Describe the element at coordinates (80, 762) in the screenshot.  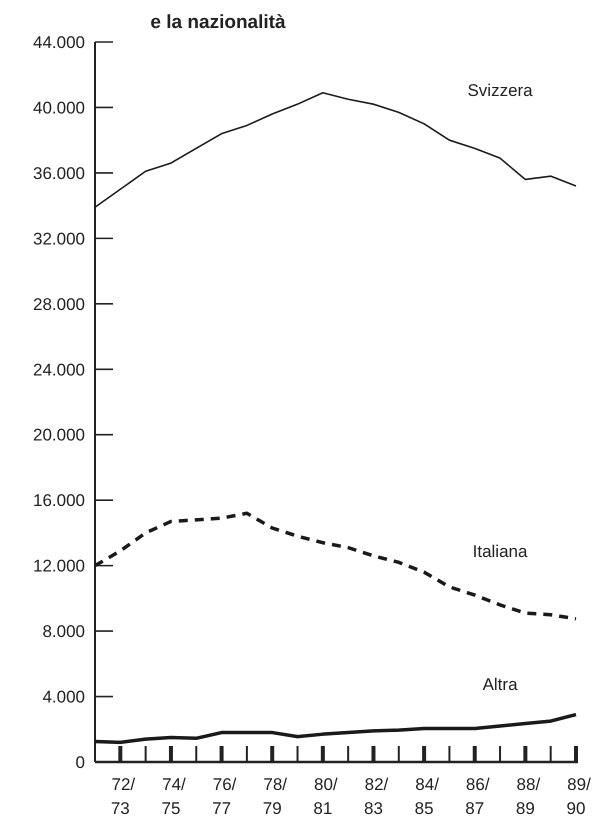
I see `y-tick-label: 0` at that location.